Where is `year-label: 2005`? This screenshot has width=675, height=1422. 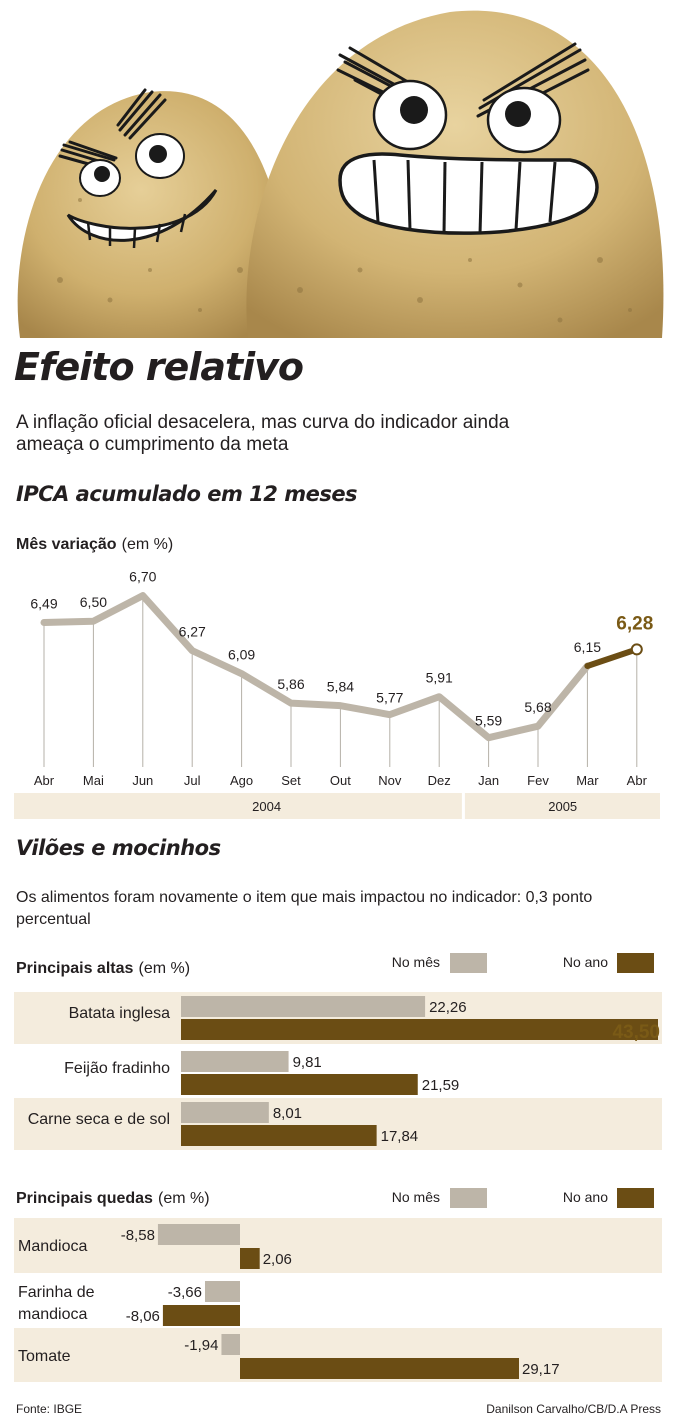 year-label: 2005 is located at coordinates (562, 806).